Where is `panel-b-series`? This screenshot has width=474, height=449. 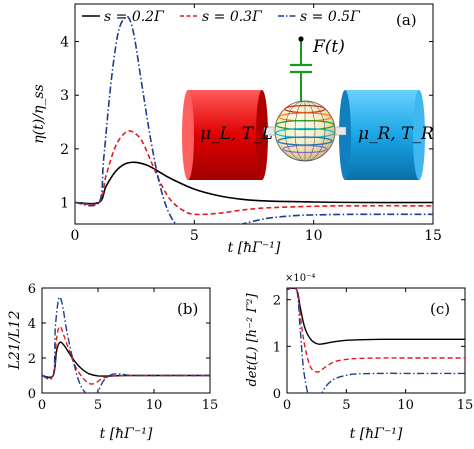 panel-b-series is located at coordinates (126, 344).